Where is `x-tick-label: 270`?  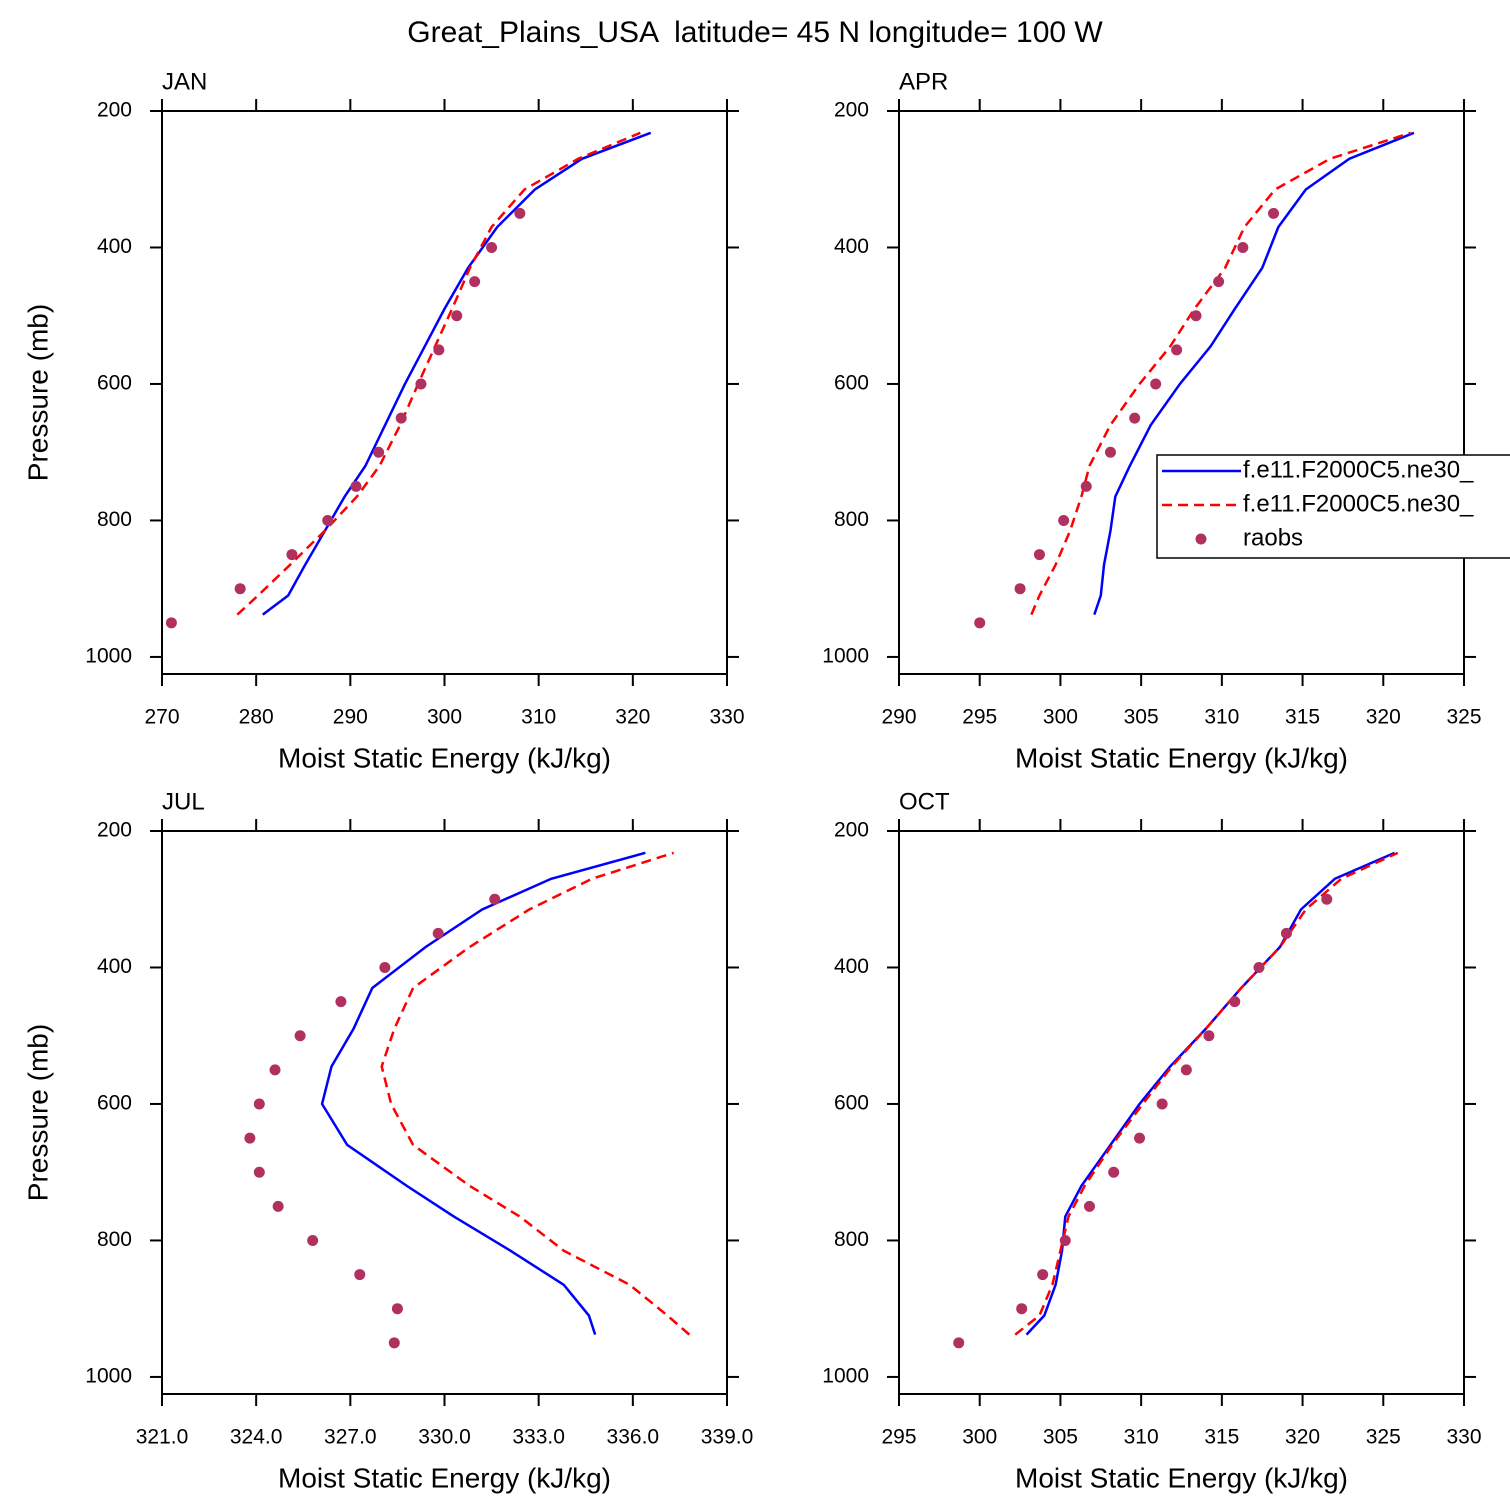
x-tick-label: 270 is located at coordinates (161, 717).